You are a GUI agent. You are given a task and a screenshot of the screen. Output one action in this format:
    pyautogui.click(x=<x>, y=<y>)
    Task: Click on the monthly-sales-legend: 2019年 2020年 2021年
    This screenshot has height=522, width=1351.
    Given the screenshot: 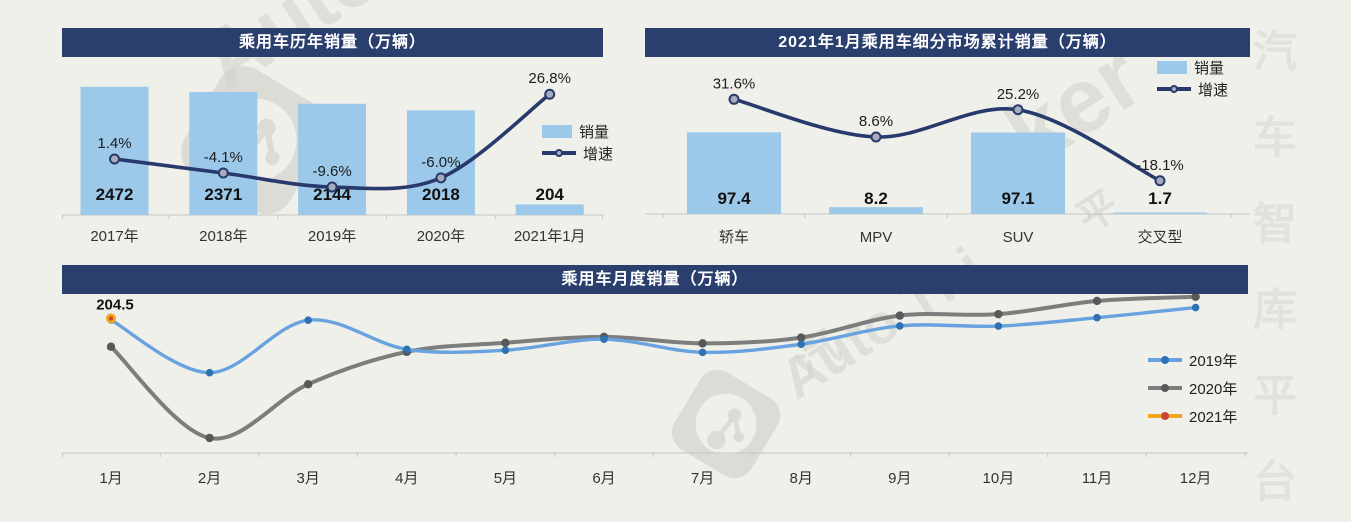 What is the action you would take?
    pyautogui.click(x=1192, y=388)
    